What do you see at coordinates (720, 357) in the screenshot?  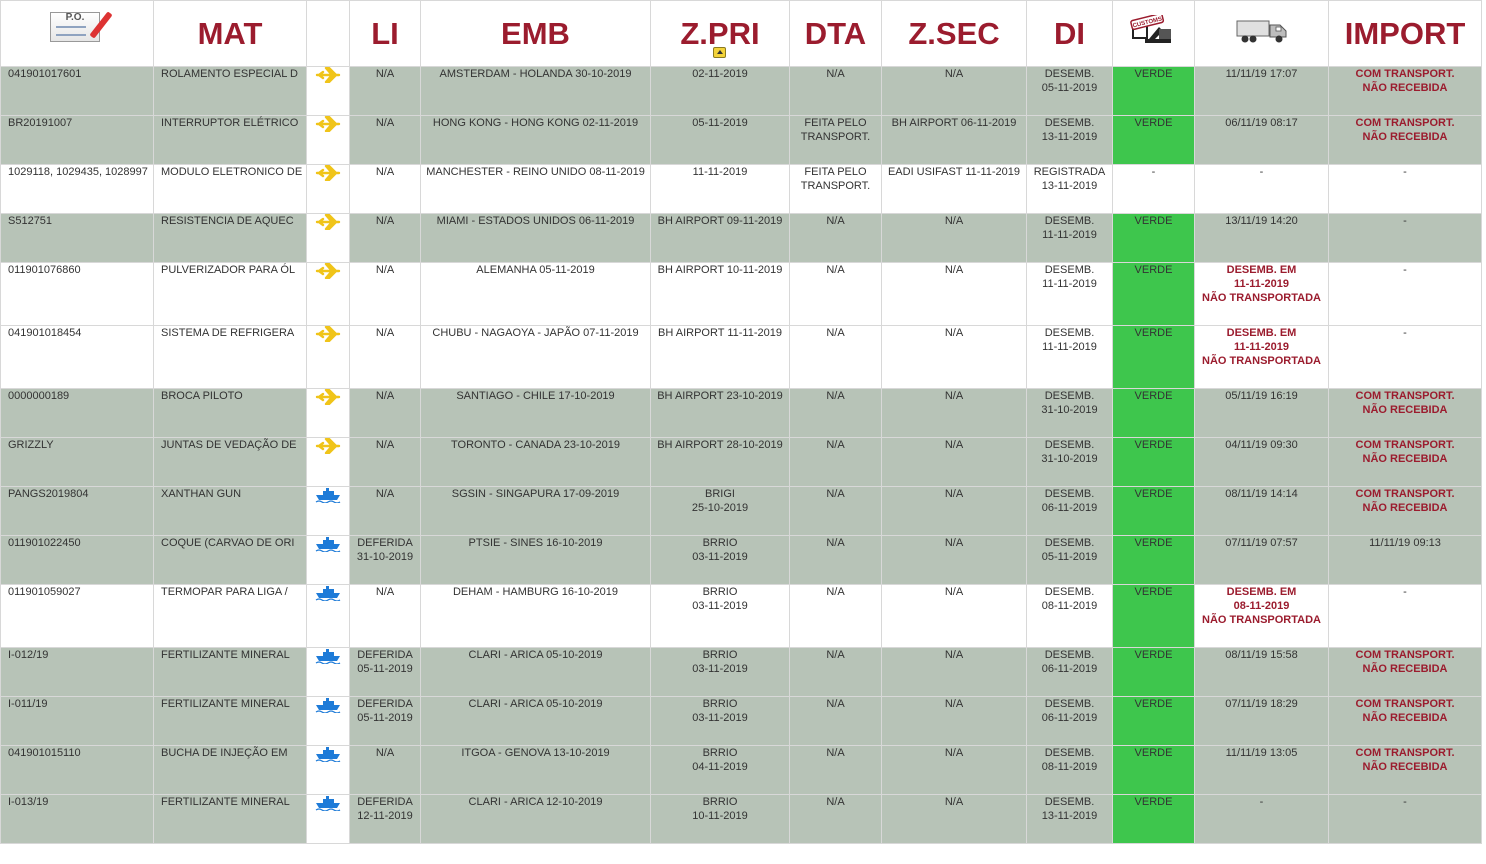 I see `zpri-cell: BH AIRPORT 11-11-2019` at bounding box center [720, 357].